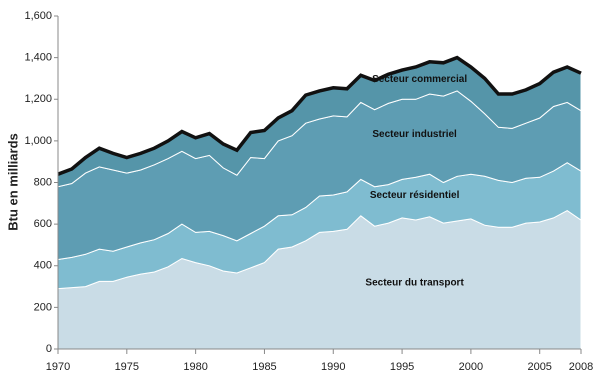 Image resolution: width=602 pixels, height=377 pixels. Describe the element at coordinates (402, 367) in the screenshot. I see `x-tick-label: 1995` at that location.